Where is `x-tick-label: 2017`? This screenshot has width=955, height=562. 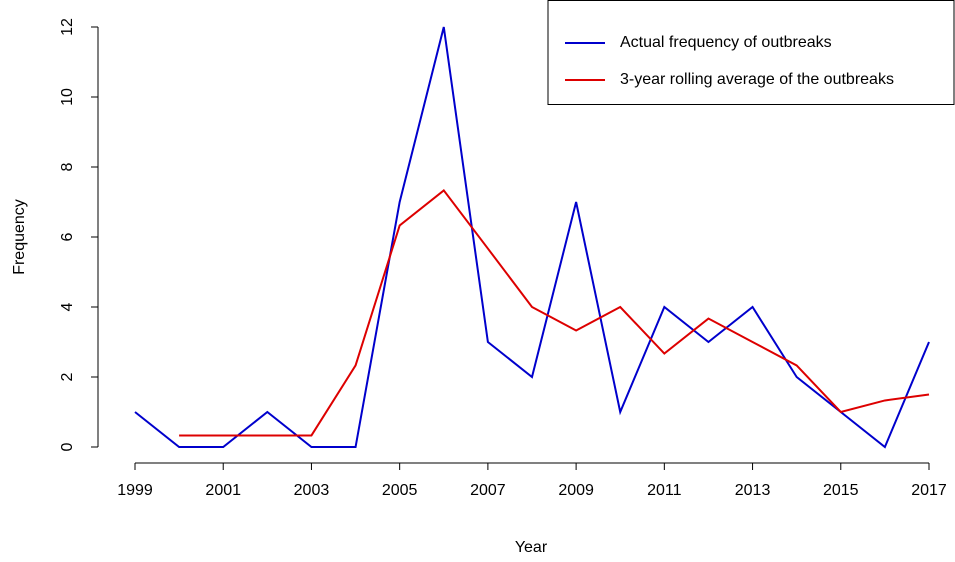 x-tick-label: 2017 is located at coordinates (929, 490).